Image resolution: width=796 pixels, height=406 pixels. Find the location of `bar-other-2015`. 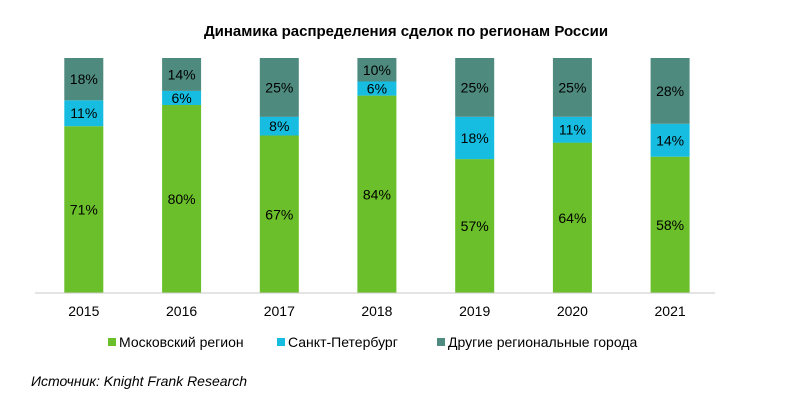

bar-other-2015 is located at coordinates (84, 79).